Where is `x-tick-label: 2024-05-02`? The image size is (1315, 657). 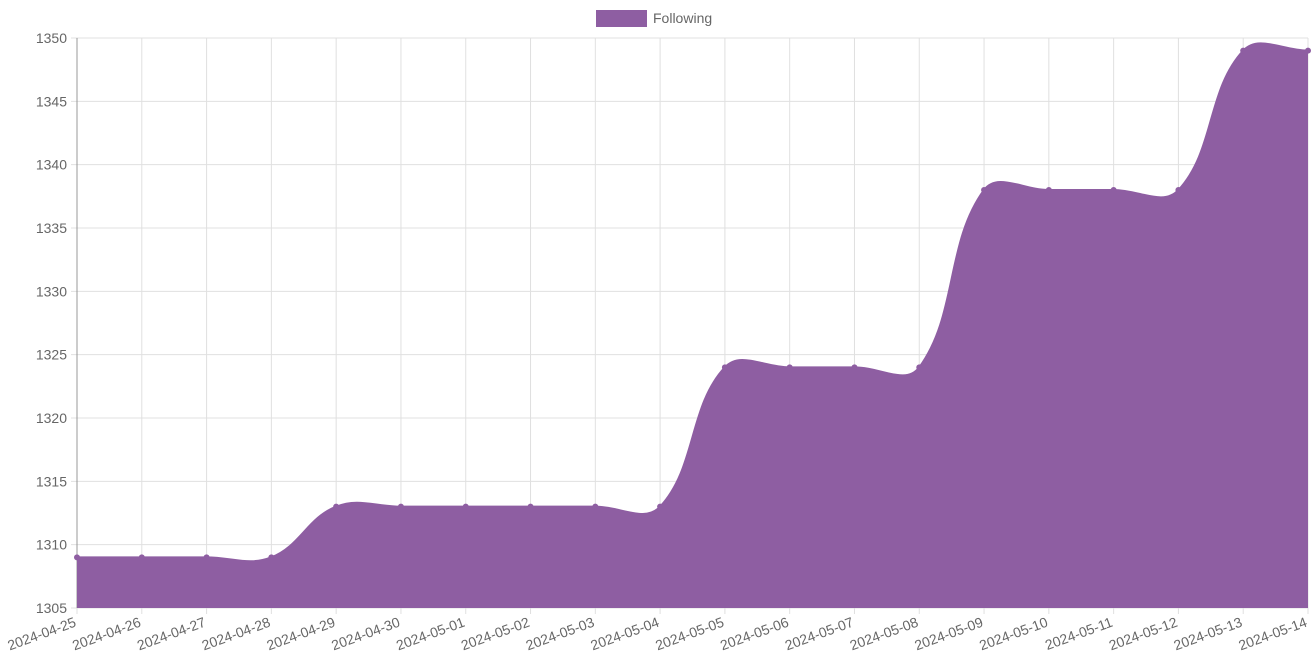 x-tick-label: 2024-05-02 is located at coordinates (495, 634).